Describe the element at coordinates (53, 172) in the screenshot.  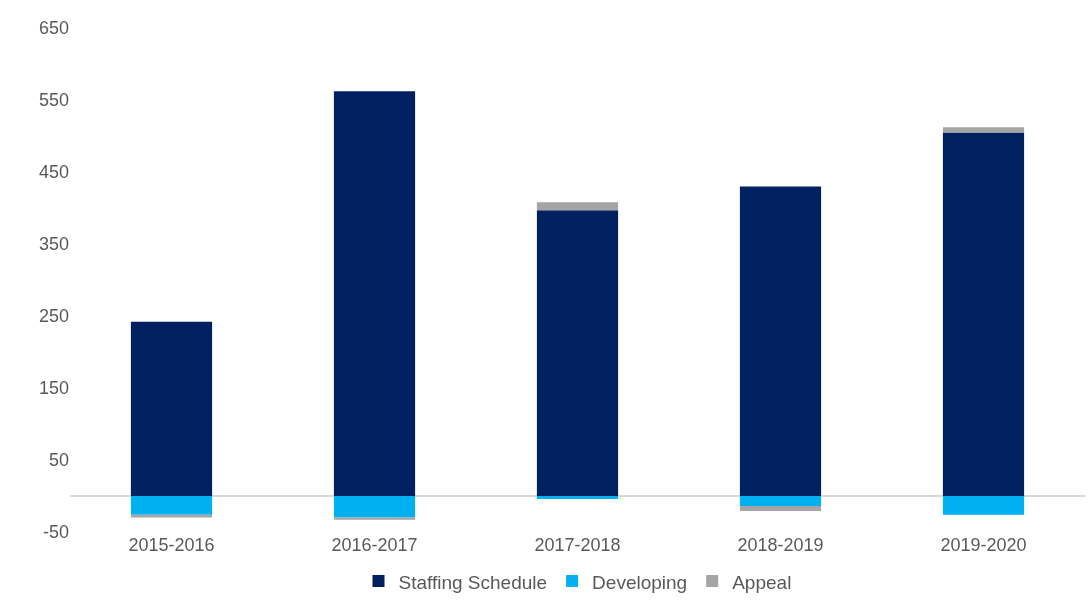
I see `y-tick-label: 450` at that location.